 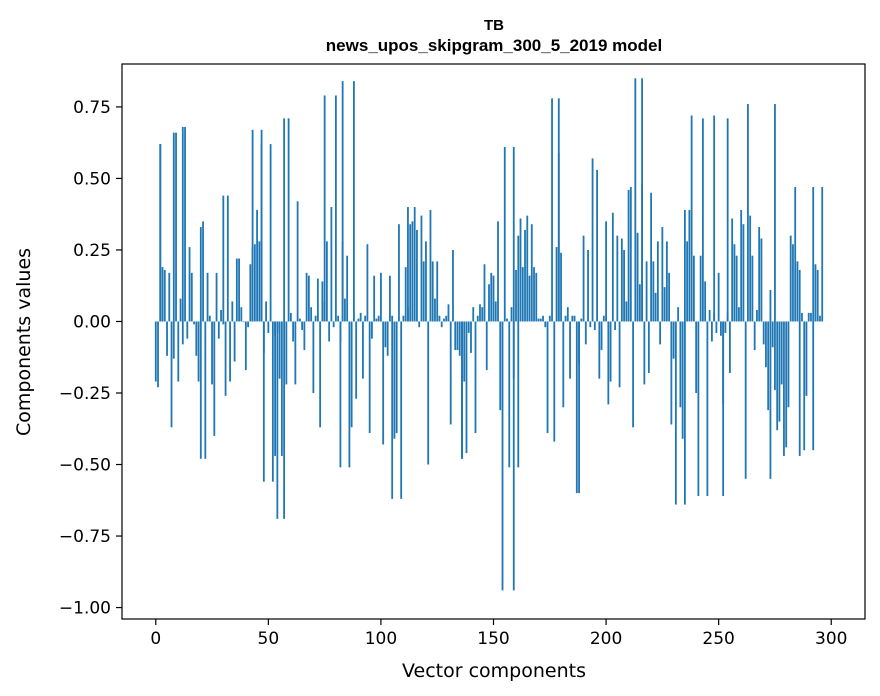 I want to click on y-tick-label: −0.75, so click(x=85, y=537).